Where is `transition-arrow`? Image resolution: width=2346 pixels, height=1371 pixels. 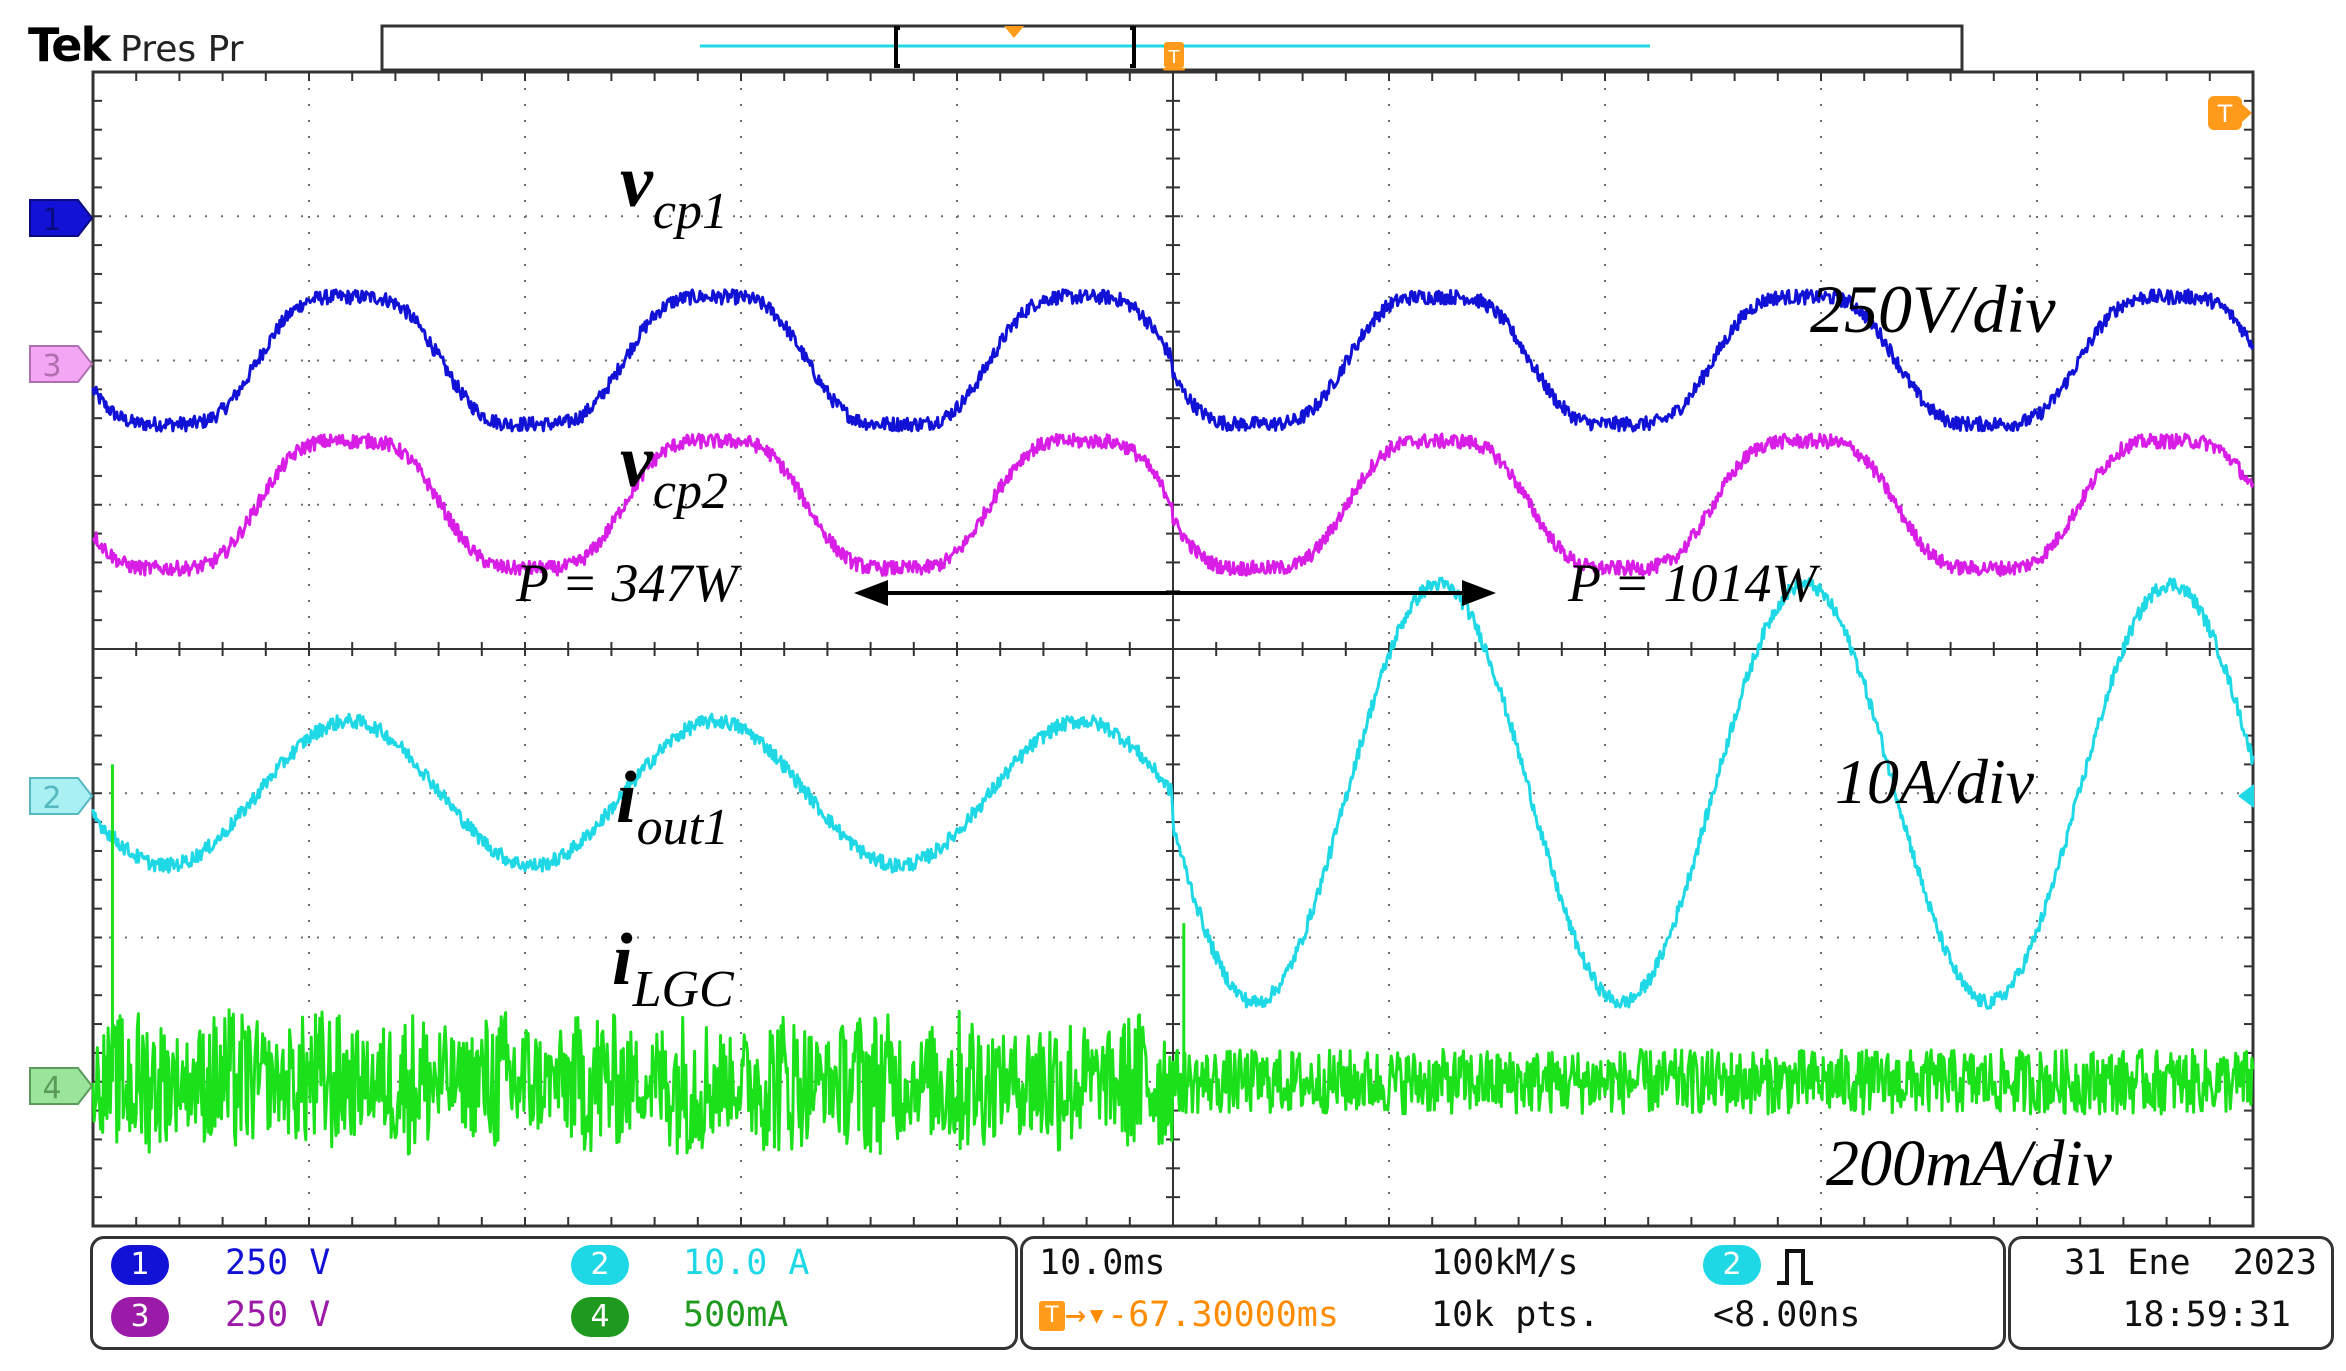
transition-arrow is located at coordinates (1175, 593).